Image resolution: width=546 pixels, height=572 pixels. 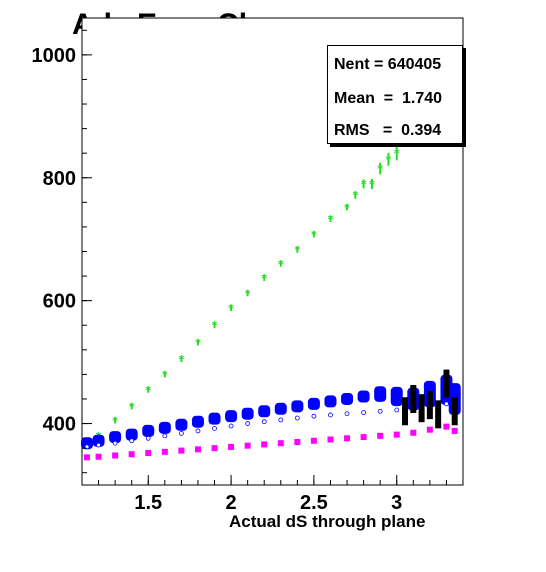 What do you see at coordinates (54, 56) in the screenshot?
I see `y-tick-label: 1000` at bounding box center [54, 56].